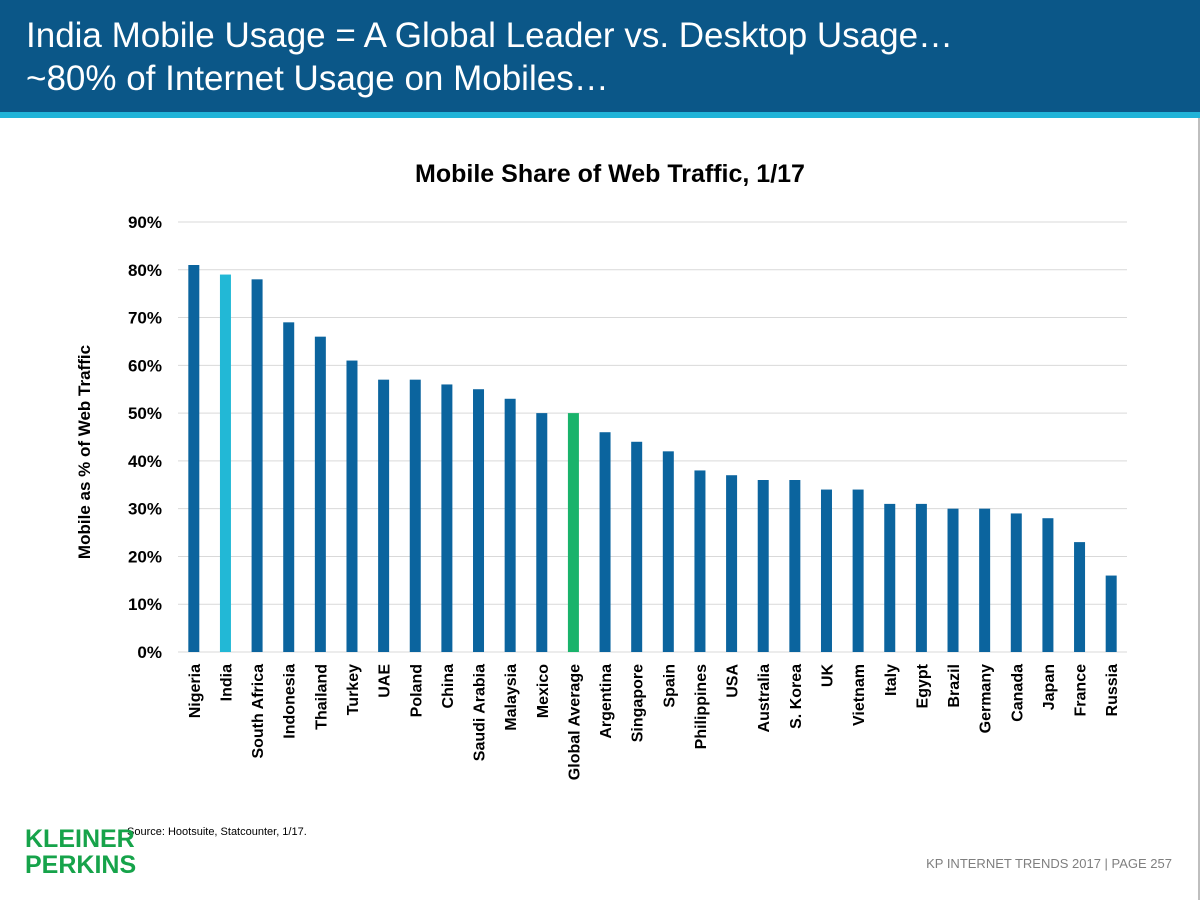  What do you see at coordinates (953, 580) in the screenshot?
I see `bar-brazil` at bounding box center [953, 580].